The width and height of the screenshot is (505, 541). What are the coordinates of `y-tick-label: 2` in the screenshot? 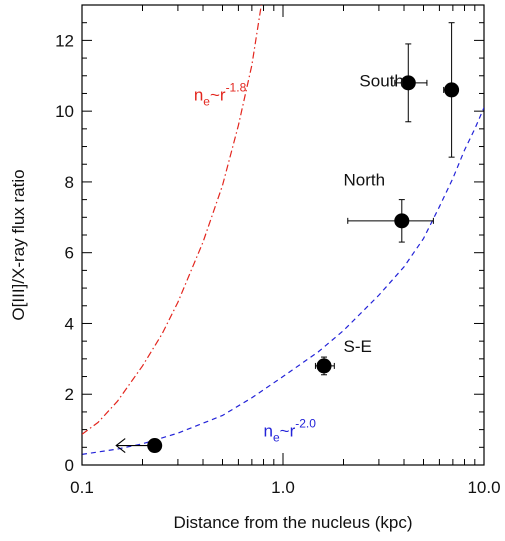 It's located at (69, 394).